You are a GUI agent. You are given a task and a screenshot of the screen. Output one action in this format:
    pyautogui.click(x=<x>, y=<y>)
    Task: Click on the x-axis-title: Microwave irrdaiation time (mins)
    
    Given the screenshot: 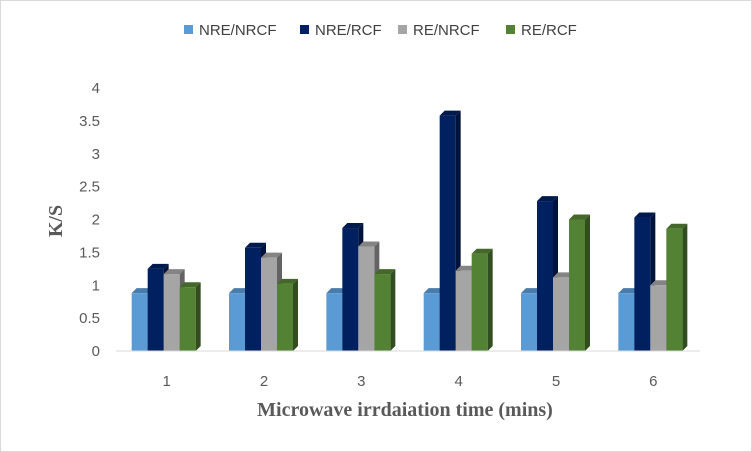 What is the action you would take?
    pyautogui.click(x=405, y=410)
    